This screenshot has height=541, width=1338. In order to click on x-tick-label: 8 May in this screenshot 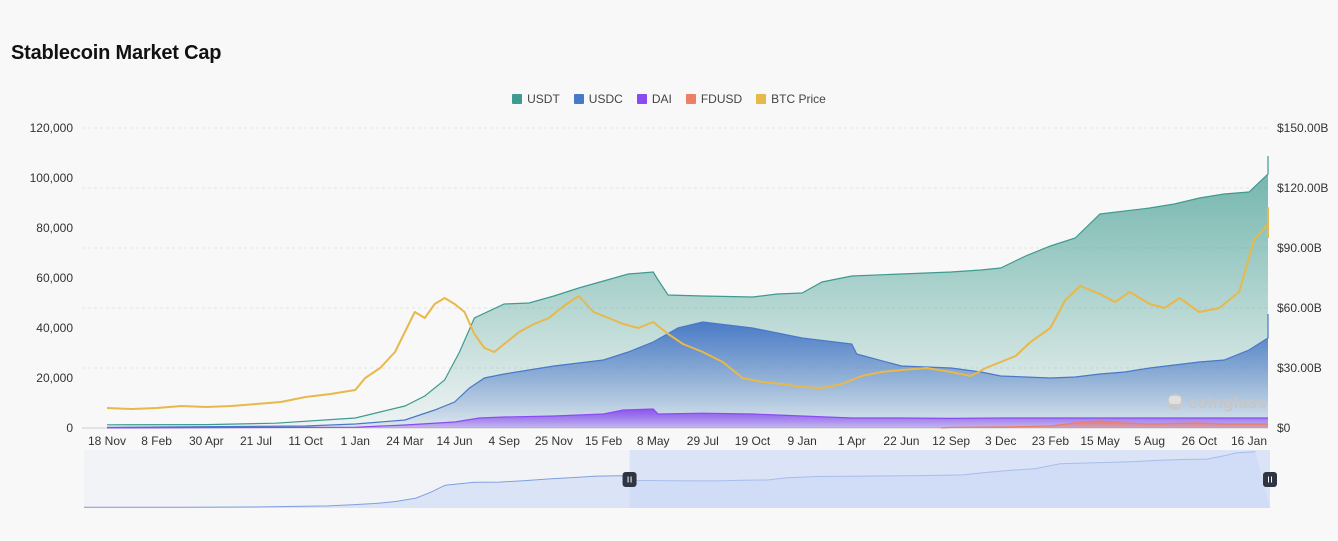, I will do `click(653, 441)`.